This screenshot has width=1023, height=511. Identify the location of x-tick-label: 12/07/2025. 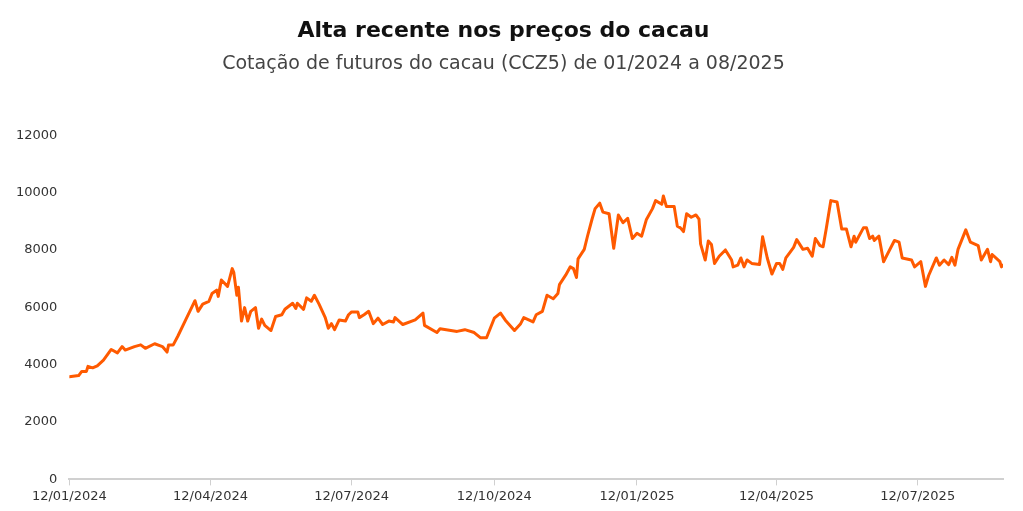
(918, 495).